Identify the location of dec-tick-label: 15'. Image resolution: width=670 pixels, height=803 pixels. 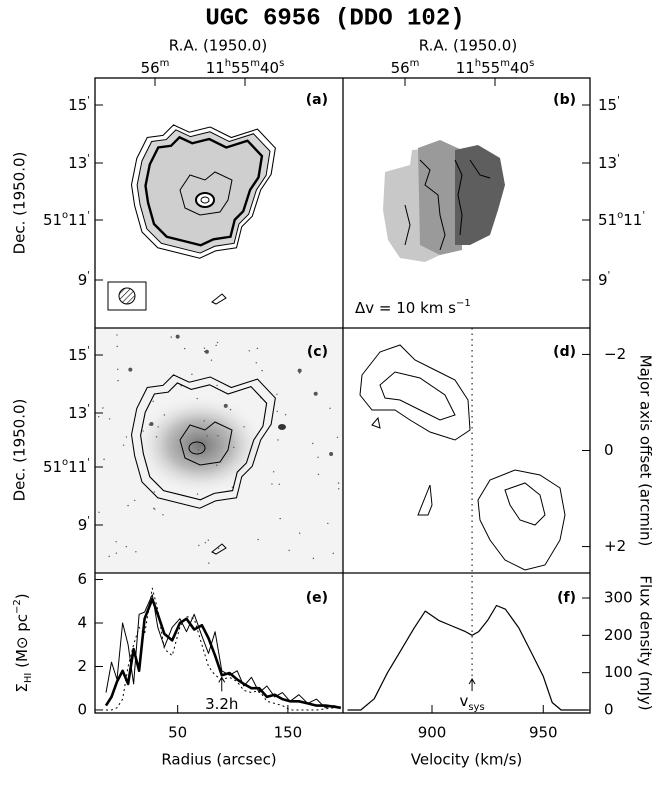
(79, 104).